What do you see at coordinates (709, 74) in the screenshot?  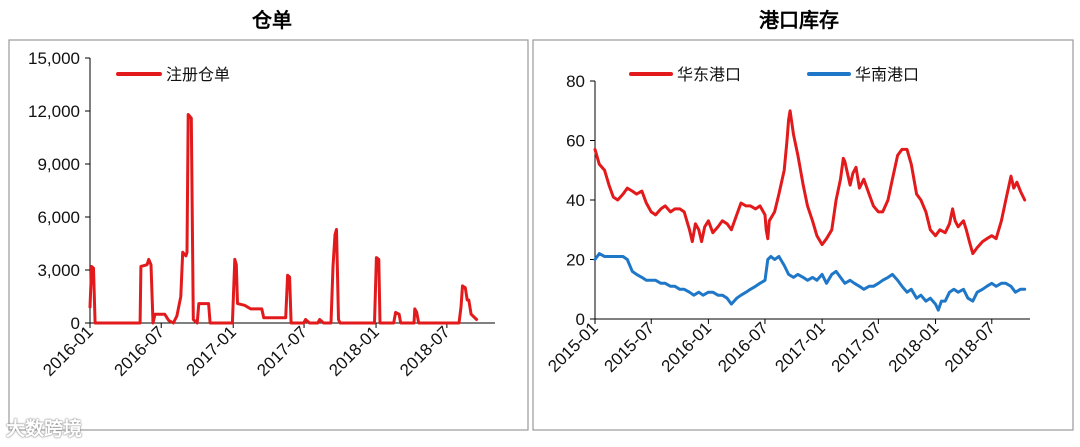 I see `legend-label: 华东港口` at bounding box center [709, 74].